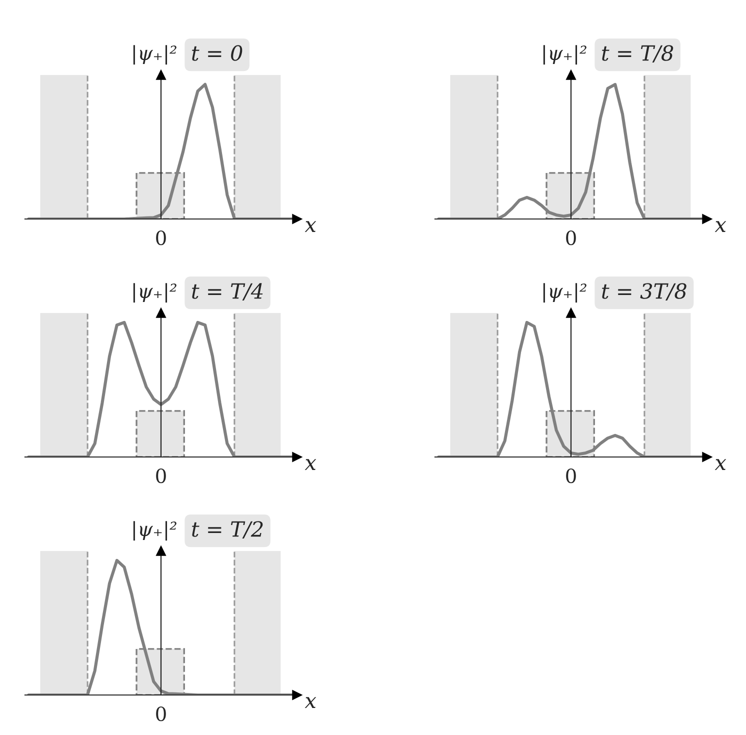 Image resolution: width=746 pixels, height=735 pixels. What do you see at coordinates (217, 53) in the screenshot?
I see `chart-title: t = 0` at bounding box center [217, 53].